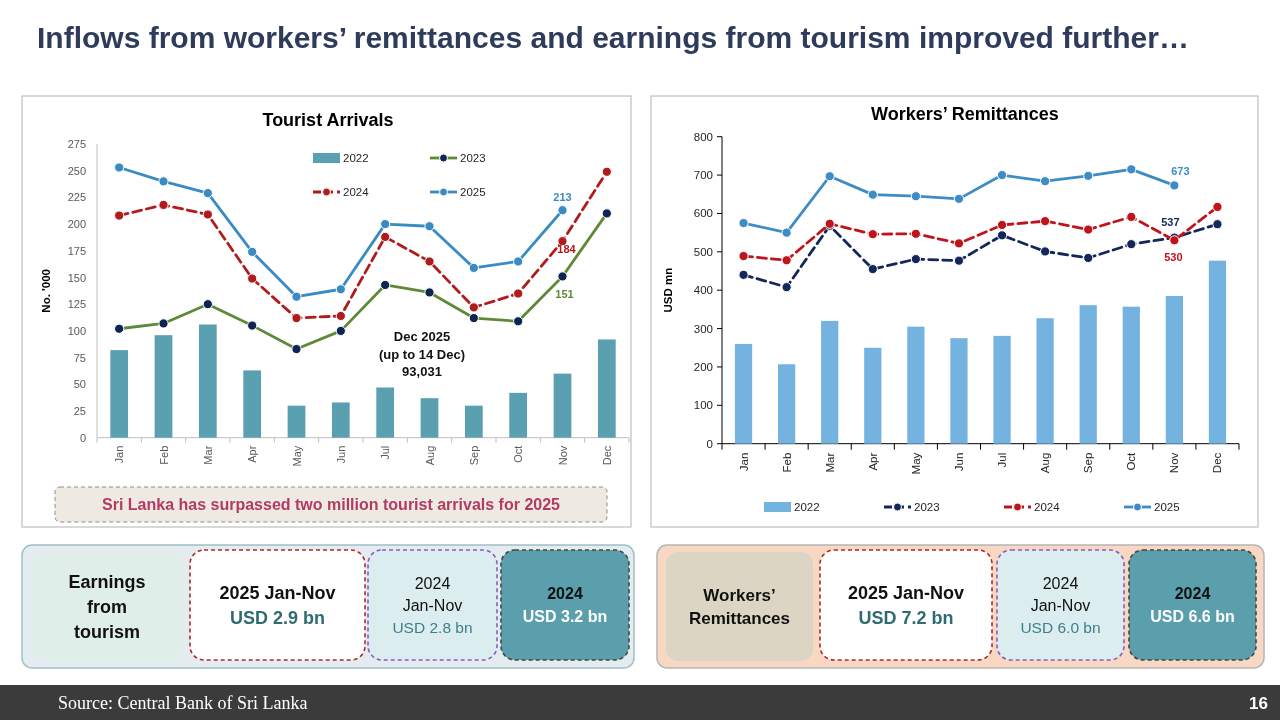 The height and width of the screenshot is (720, 1280). I want to click on data-label: 213, so click(562, 197).